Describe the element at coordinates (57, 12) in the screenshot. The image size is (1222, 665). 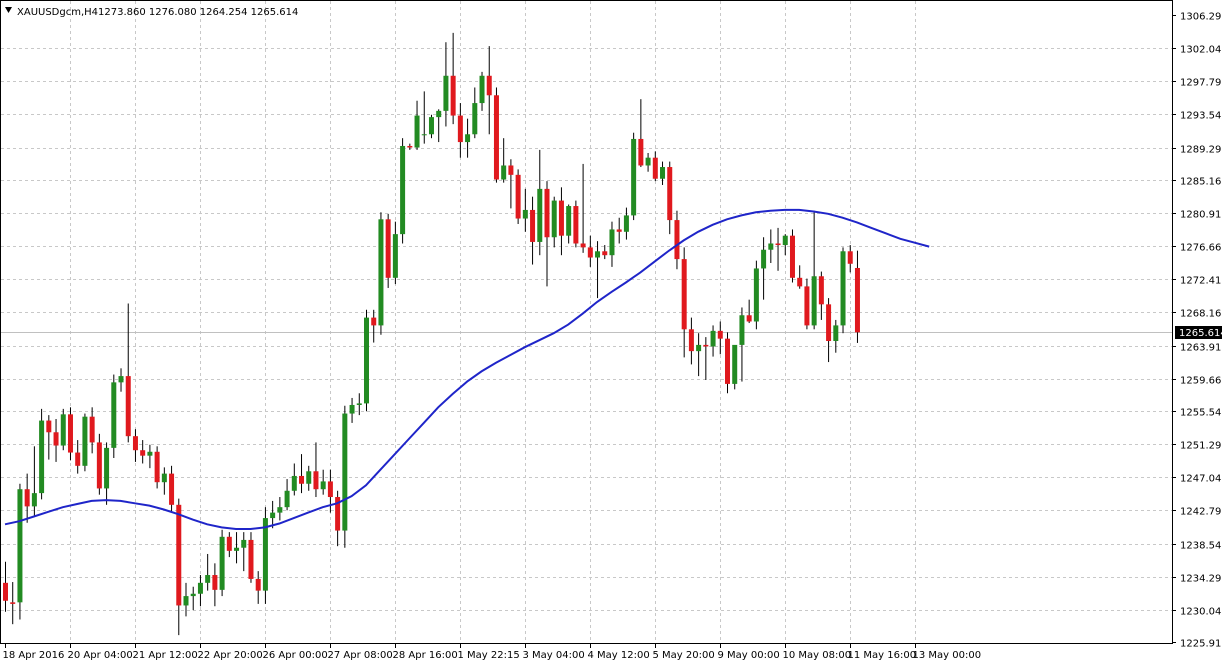
I see `symbol-title: XAUUSDgcm,H4` at that location.